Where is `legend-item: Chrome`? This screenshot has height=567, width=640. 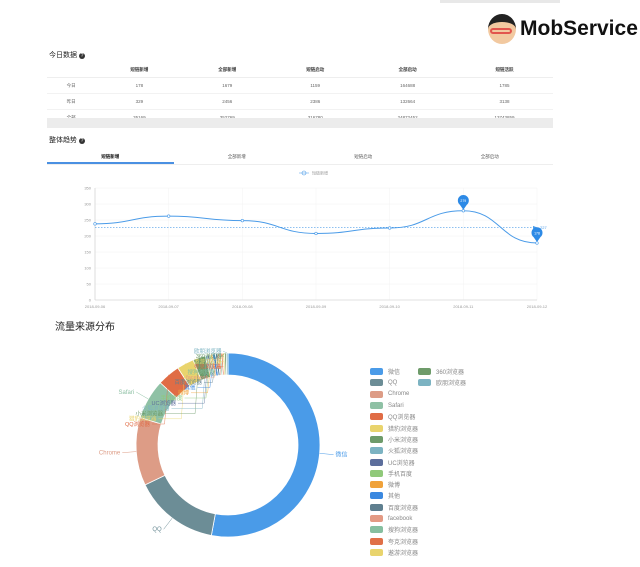
legend-item: Chrome is located at coordinates (394, 394).